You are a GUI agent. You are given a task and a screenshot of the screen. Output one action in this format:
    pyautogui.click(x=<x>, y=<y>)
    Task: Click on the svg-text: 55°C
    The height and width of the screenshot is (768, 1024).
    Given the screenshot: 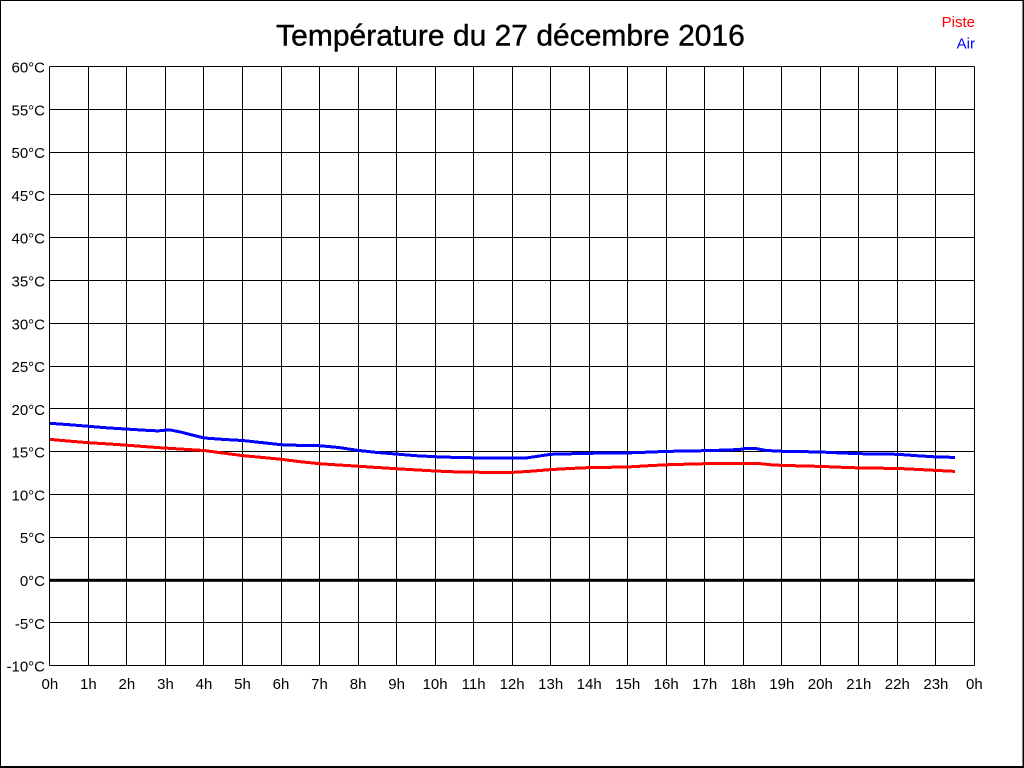 What is the action you would take?
    pyautogui.click(x=28, y=110)
    